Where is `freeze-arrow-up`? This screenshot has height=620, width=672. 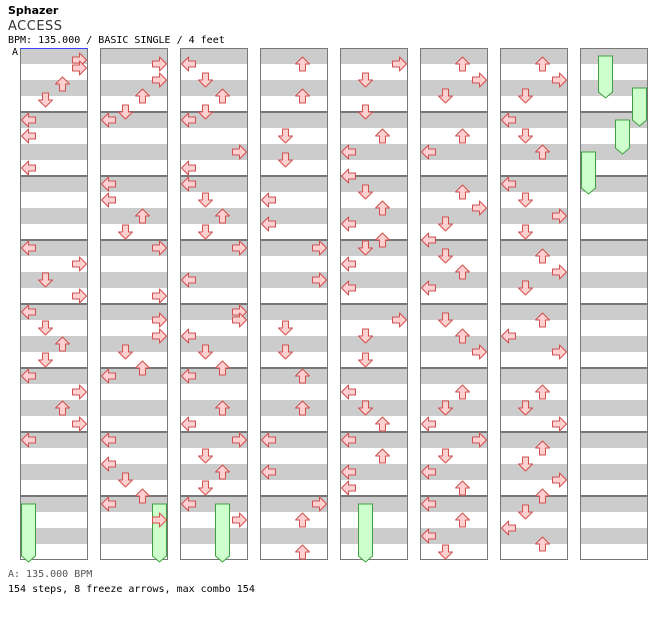
freeze-arrow-up is located at coordinates (222, 533).